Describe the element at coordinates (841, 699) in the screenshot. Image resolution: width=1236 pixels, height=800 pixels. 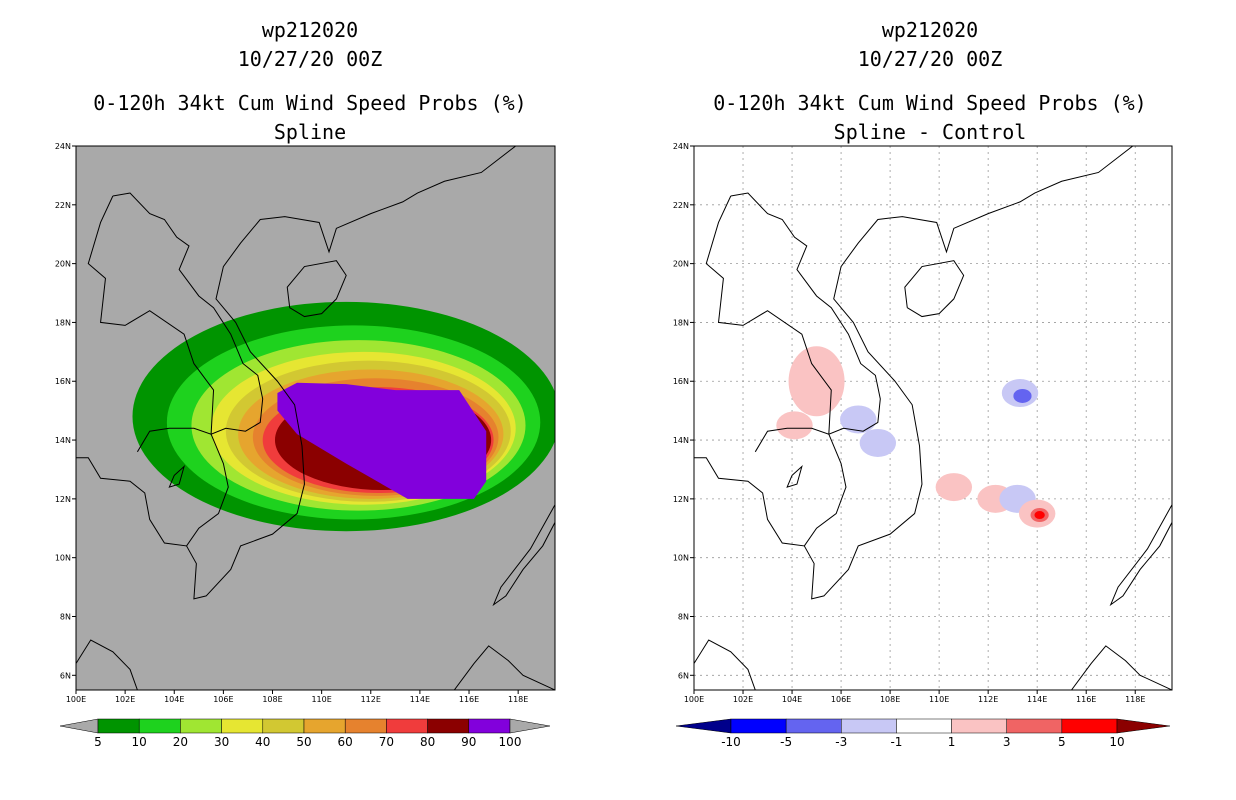
I see `x-tick-label: 106E` at that location.